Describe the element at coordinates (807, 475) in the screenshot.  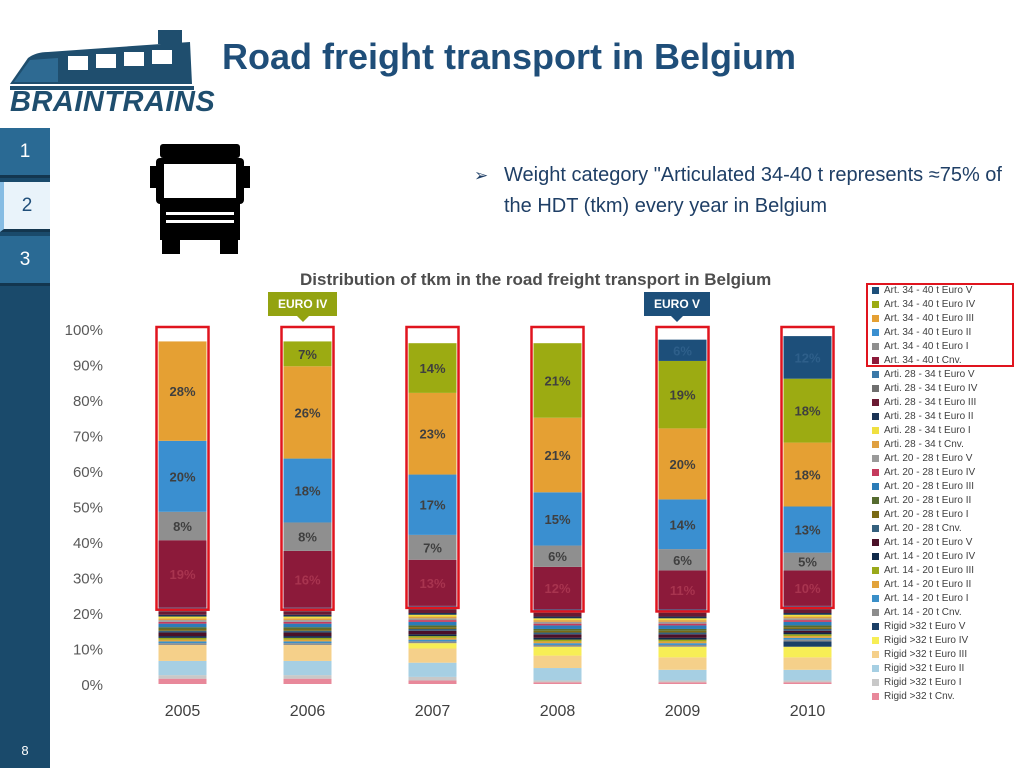
I see `data-label: 18%` at that location.